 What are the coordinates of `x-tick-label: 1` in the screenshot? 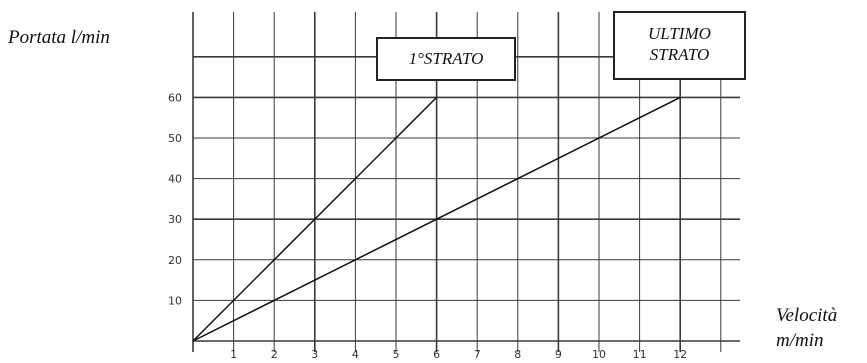 It's located at (233, 354).